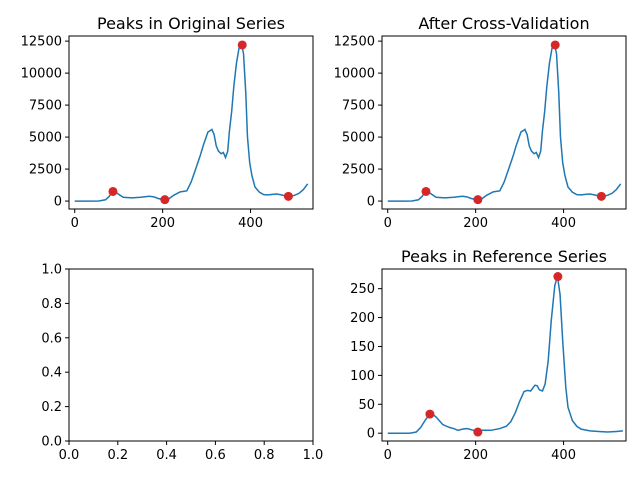 The width and height of the screenshot is (640, 480). What do you see at coordinates (264, 455) in the screenshot?
I see `x-tick-label: 0.8` at bounding box center [264, 455].